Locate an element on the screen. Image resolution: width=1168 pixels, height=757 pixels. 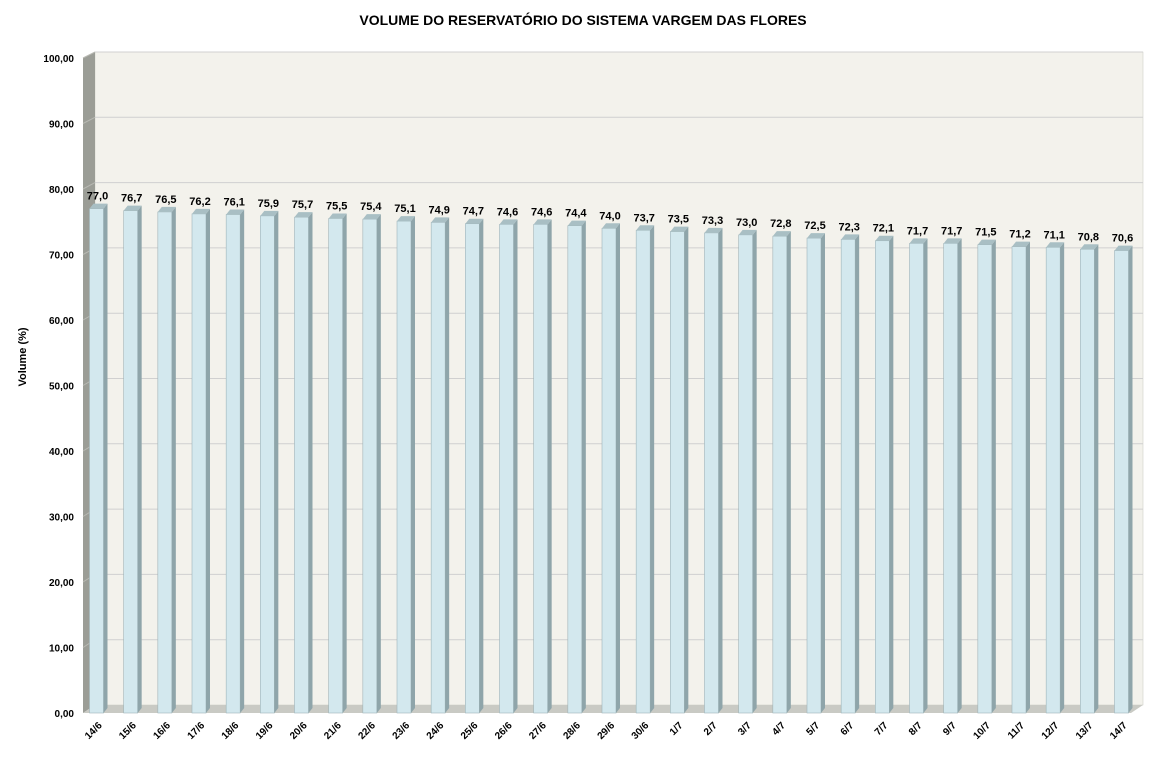
data-label: 73,0 is located at coordinates (746, 223).